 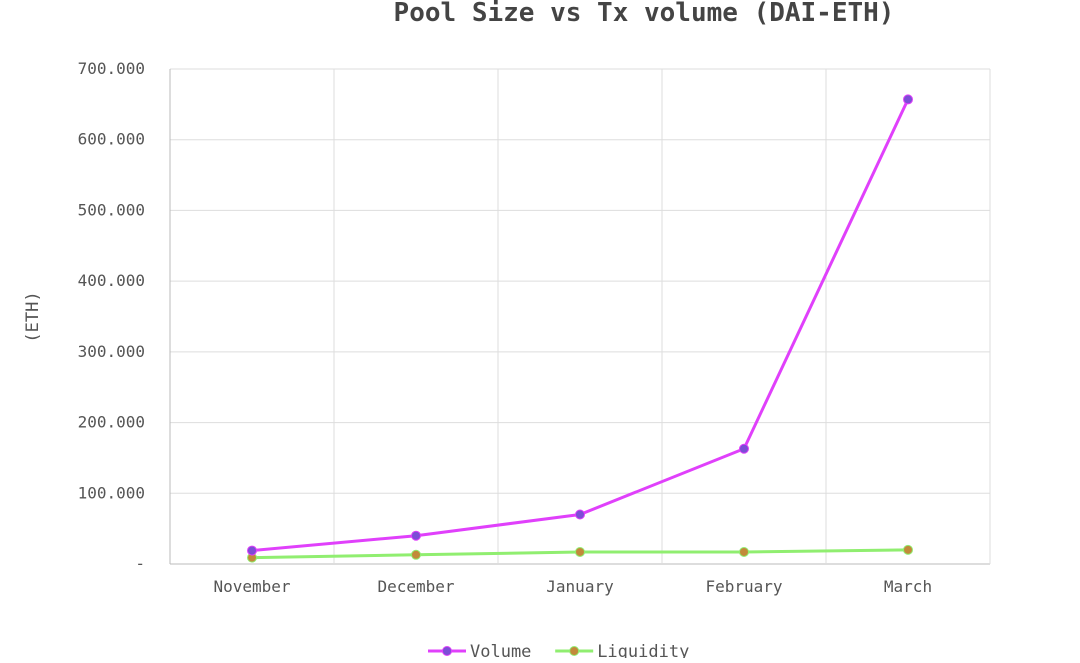 I want to click on y-tick-label: 500.000, so click(x=111, y=209).